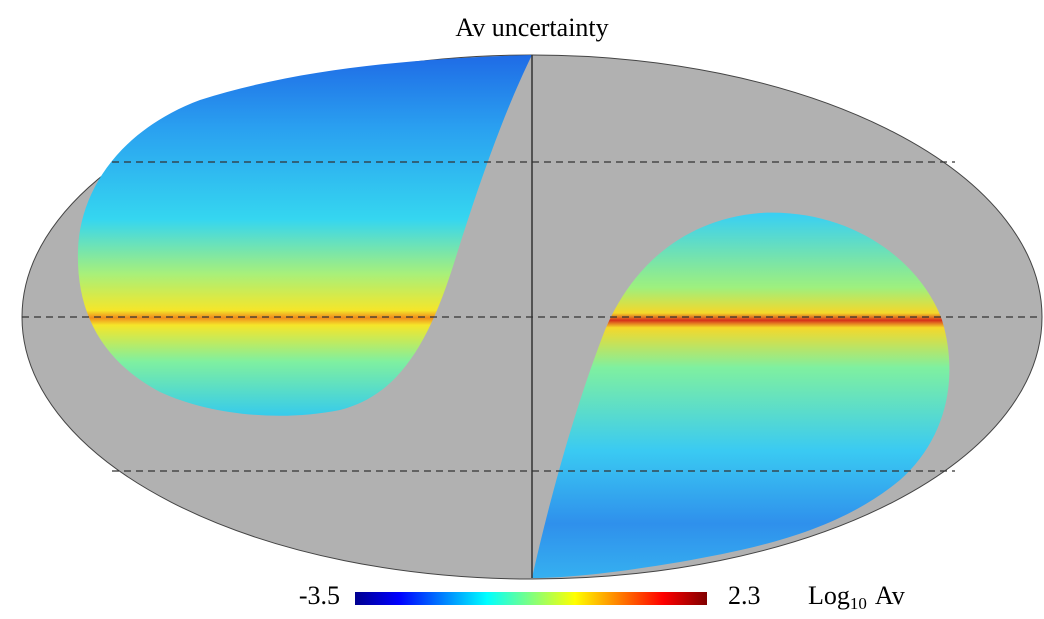 Image resolution: width=1044 pixels, height=619 pixels. What do you see at coordinates (858, 603) in the screenshot?
I see `colorbar-label-sub: 10` at bounding box center [858, 603].